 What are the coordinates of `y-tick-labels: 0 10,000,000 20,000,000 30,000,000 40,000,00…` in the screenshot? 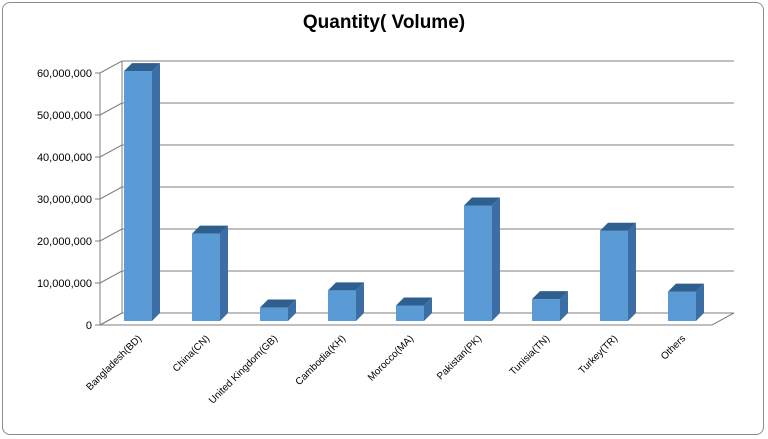 It's located at (64, 200).